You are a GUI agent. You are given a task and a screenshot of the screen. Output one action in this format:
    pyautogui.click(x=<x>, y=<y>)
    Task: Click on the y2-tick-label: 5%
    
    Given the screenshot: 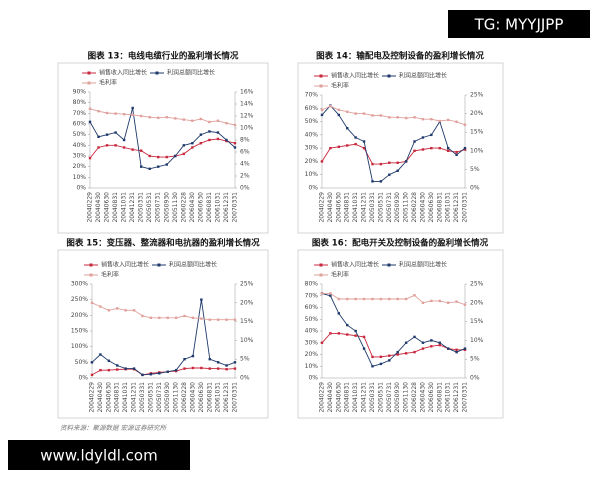 What is the action you would take?
    pyautogui.click(x=475, y=169)
    